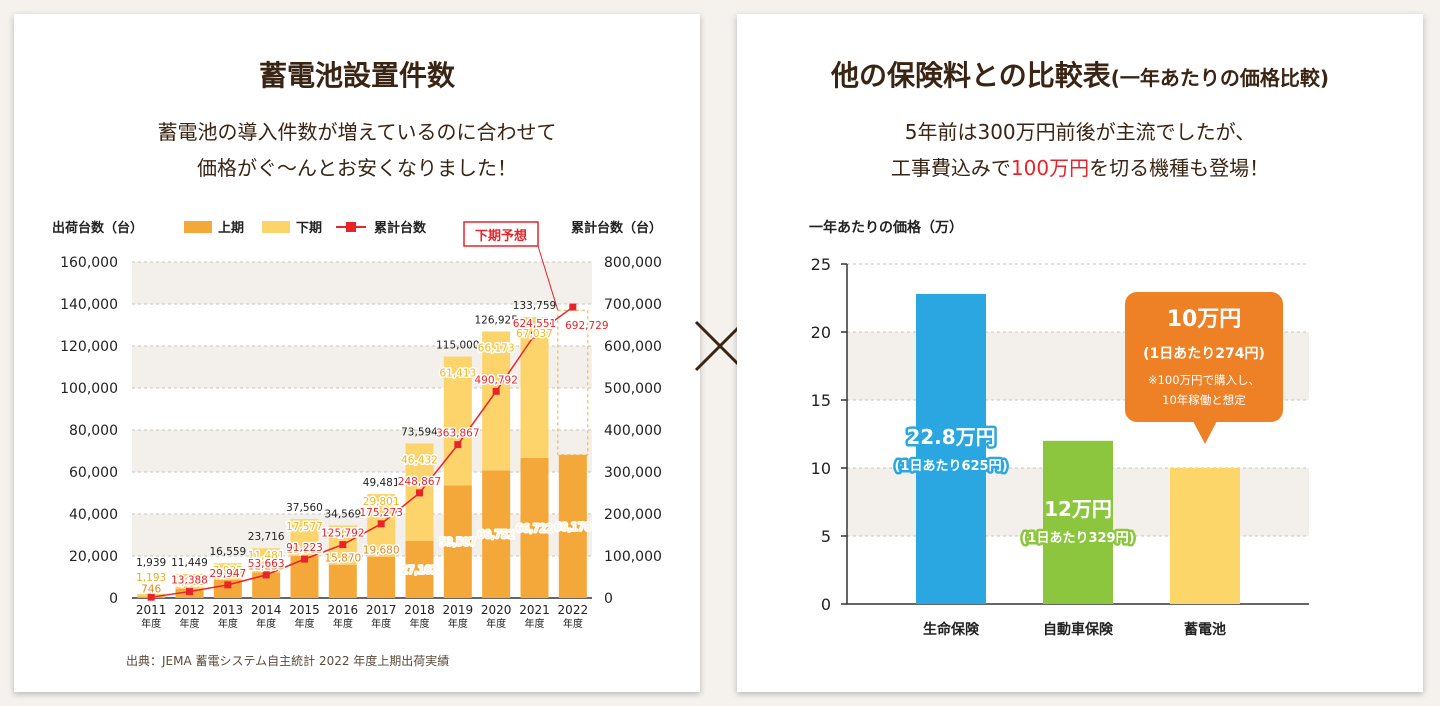  I want to click on data-label-second-half-halo: 7,935, so click(228, 571).